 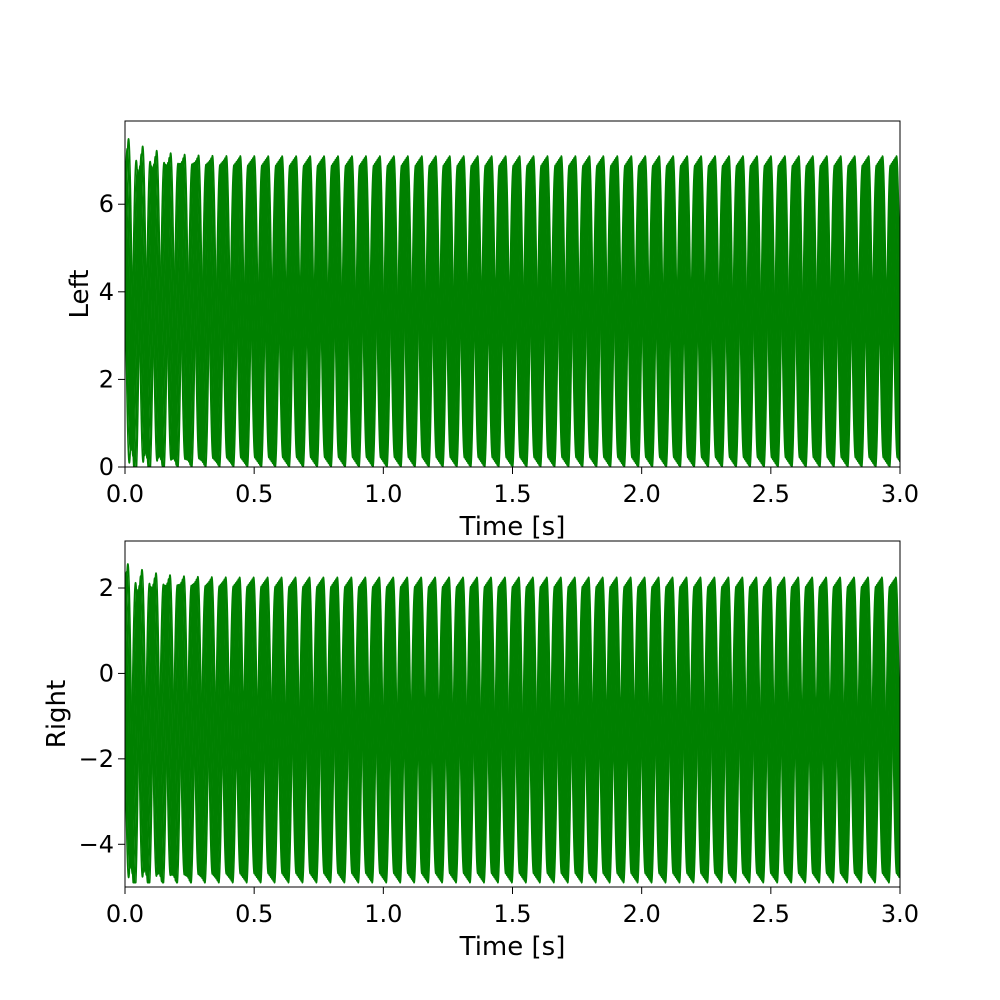 What do you see at coordinates (96, 759) in the screenshot?
I see `y-tick-label: −2` at bounding box center [96, 759].